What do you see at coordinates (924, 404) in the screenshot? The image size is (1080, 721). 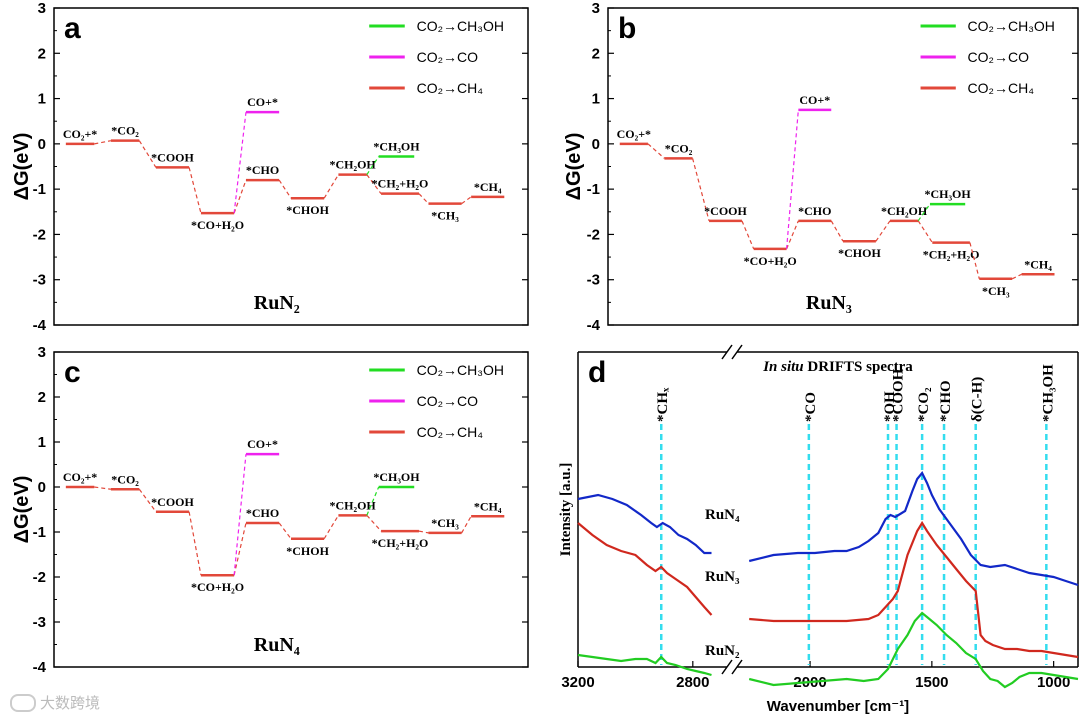 I see `marker-label: *CO₂` at bounding box center [924, 404].